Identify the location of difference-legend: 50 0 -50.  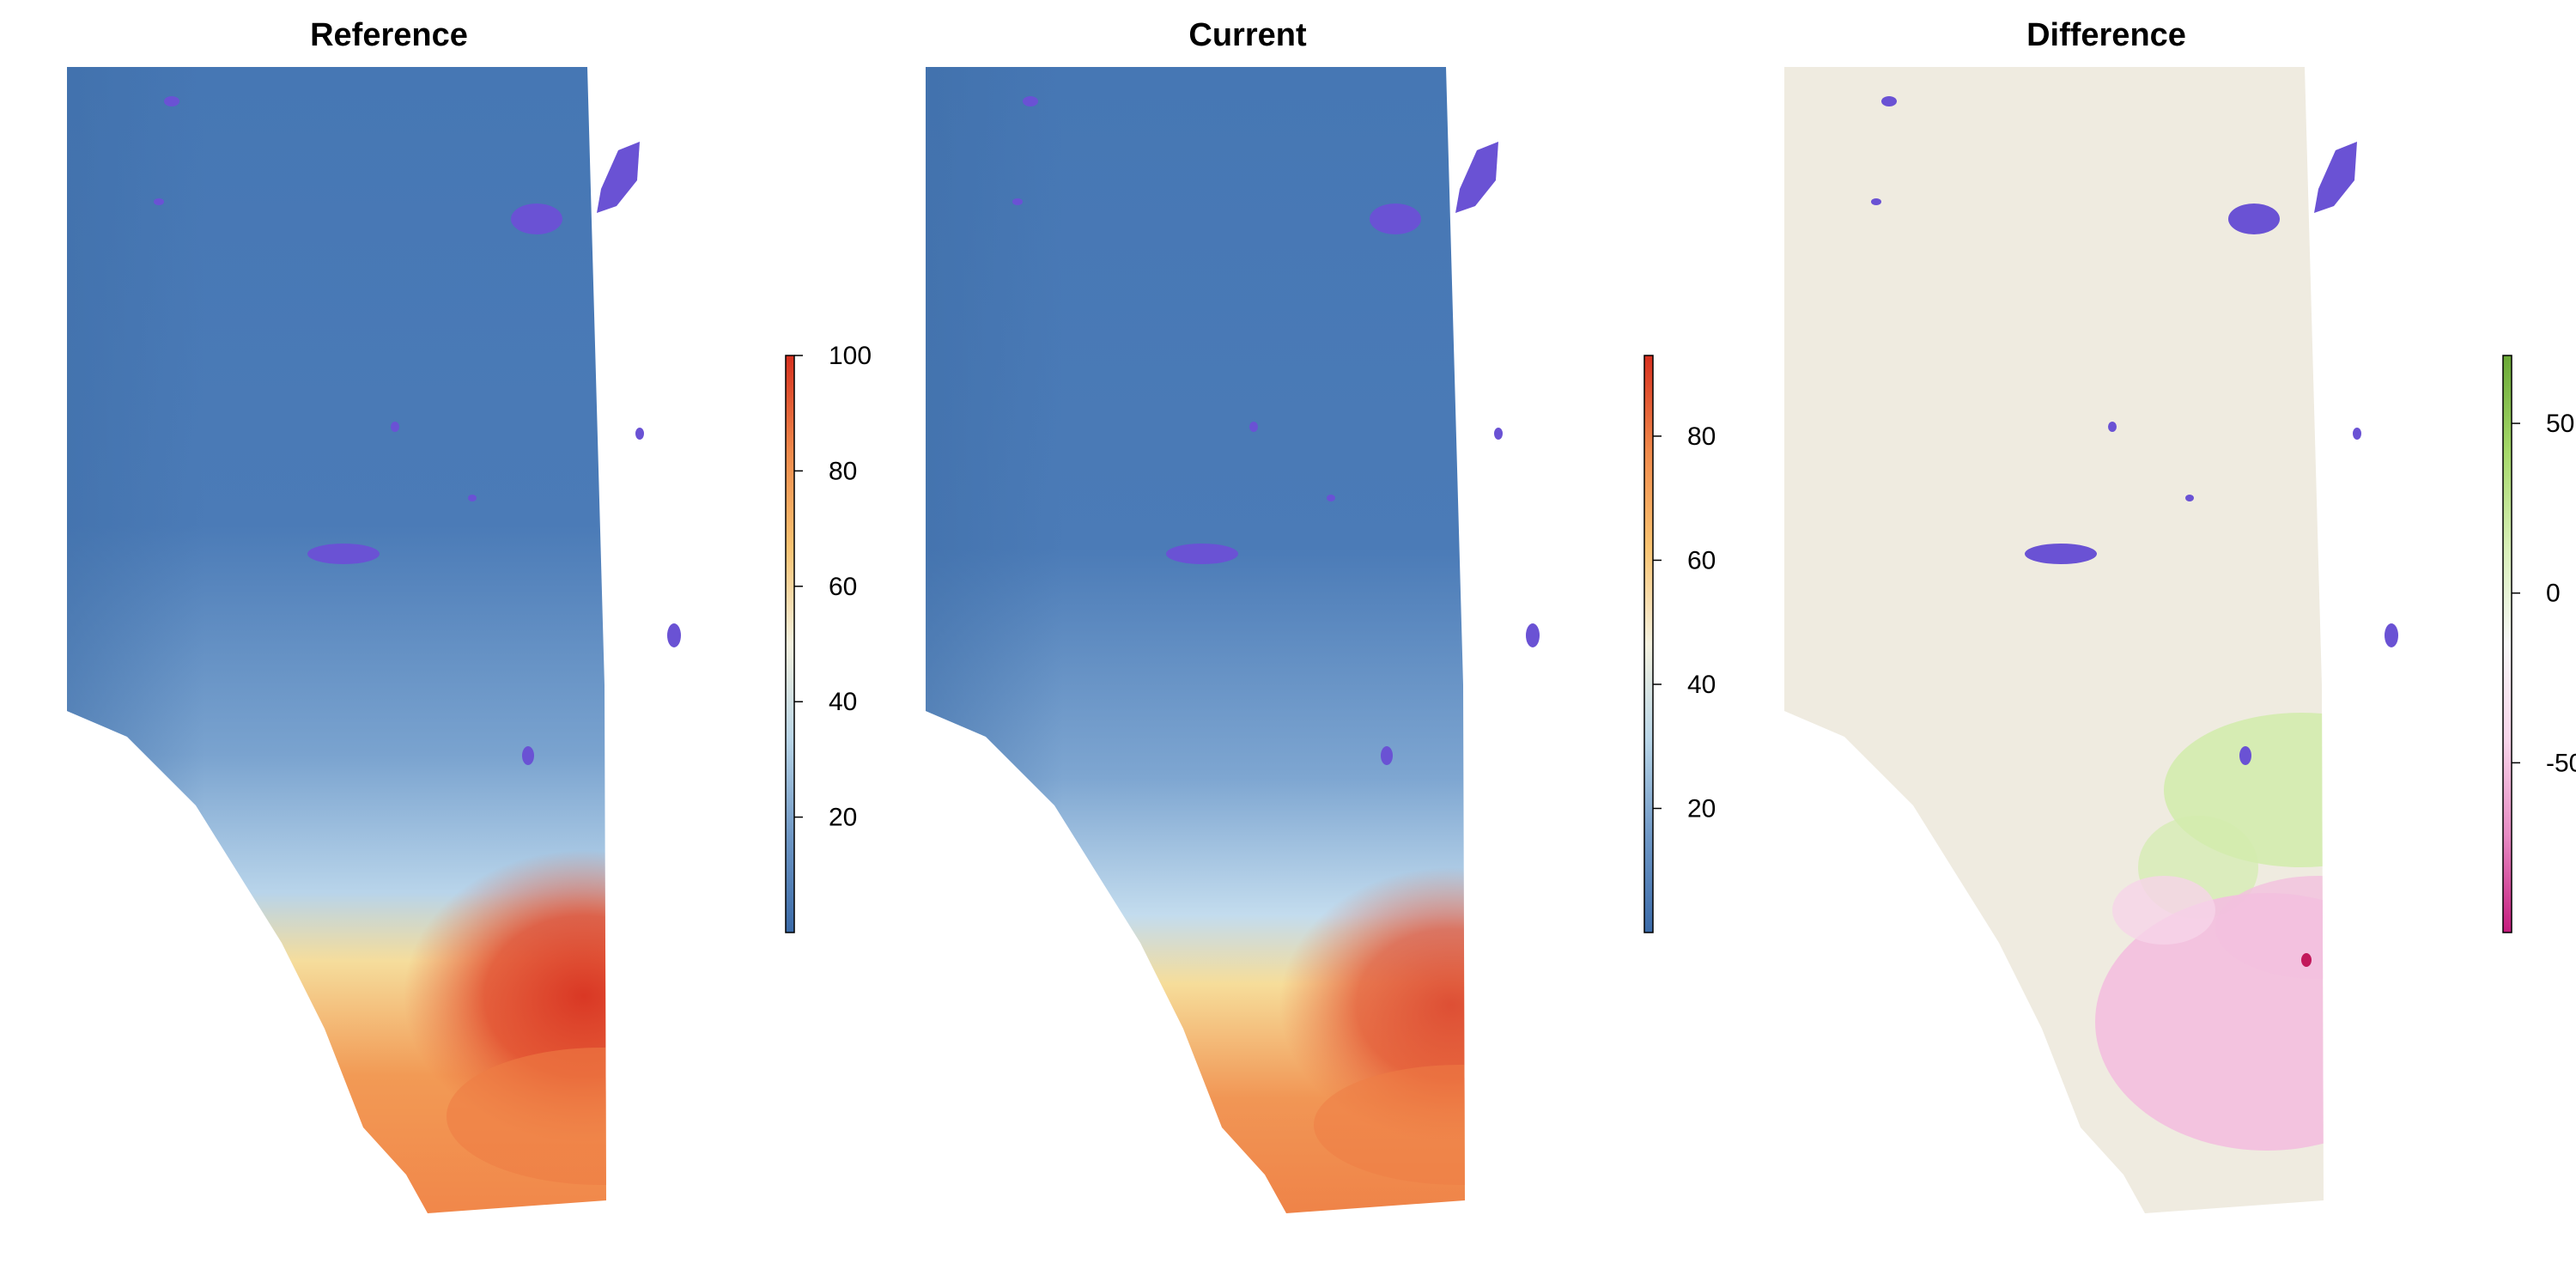
(2539, 644).